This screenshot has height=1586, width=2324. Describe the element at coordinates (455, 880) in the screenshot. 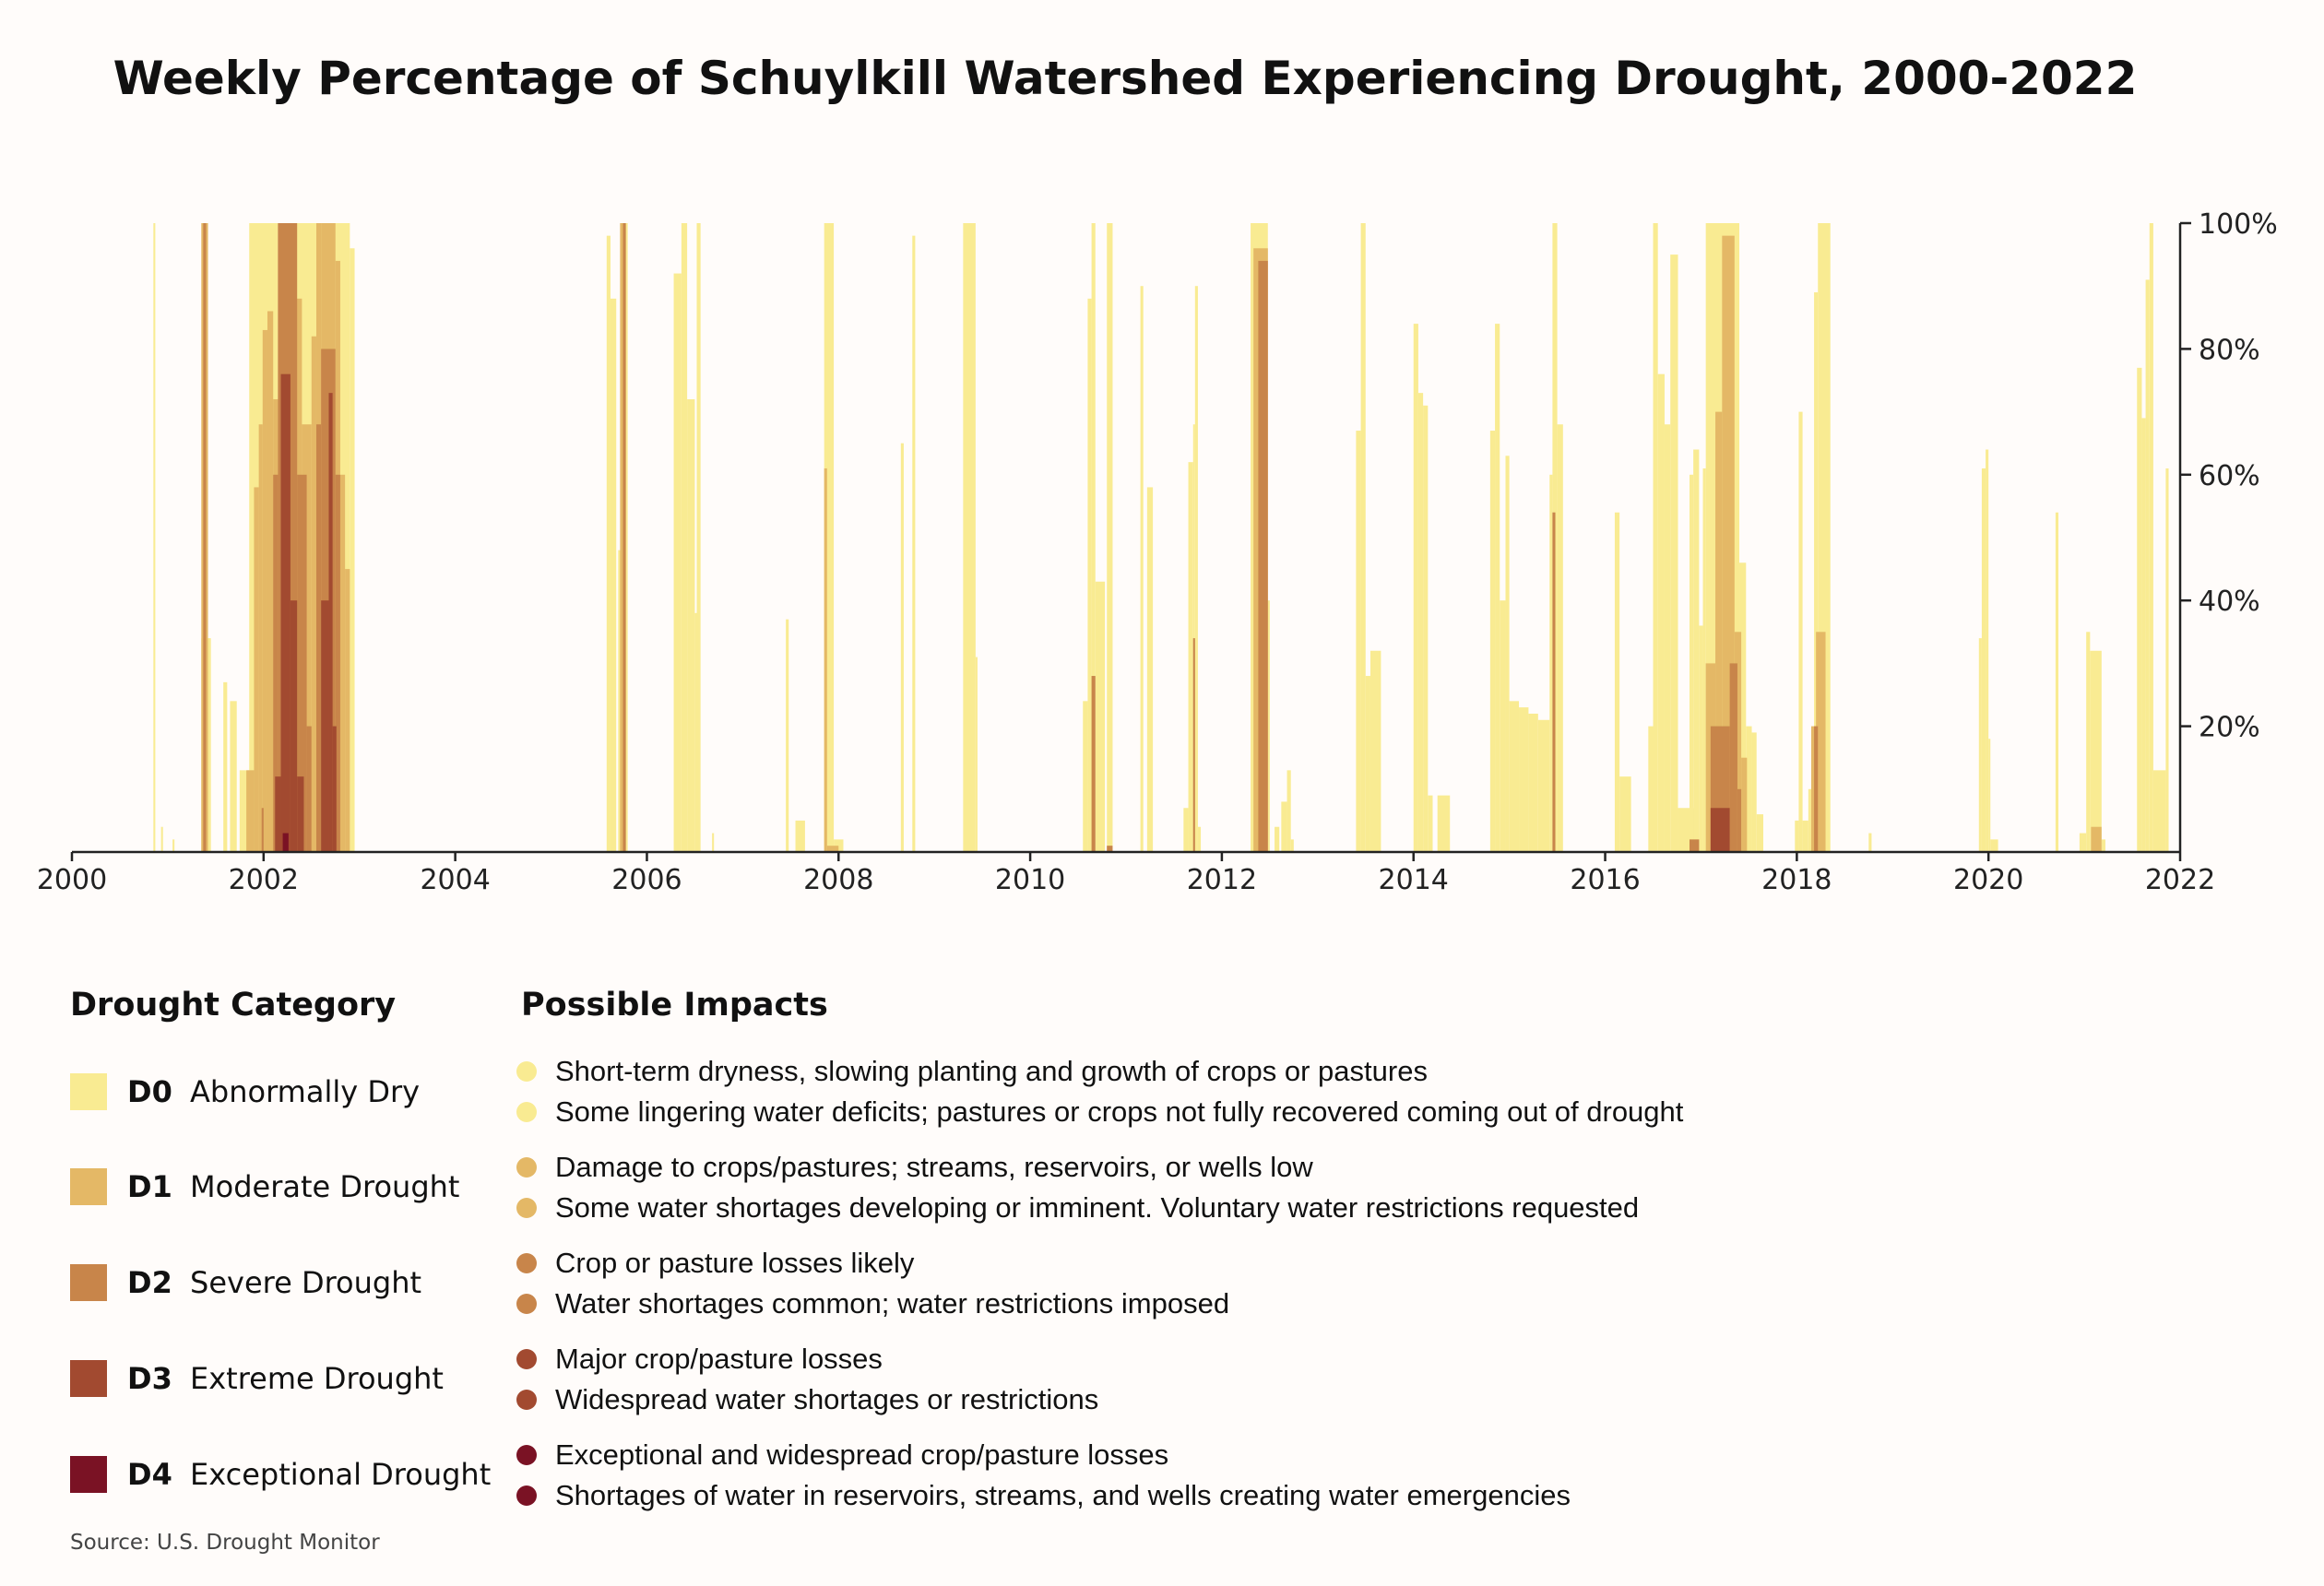

I see `x-tick-label: 2004` at that location.